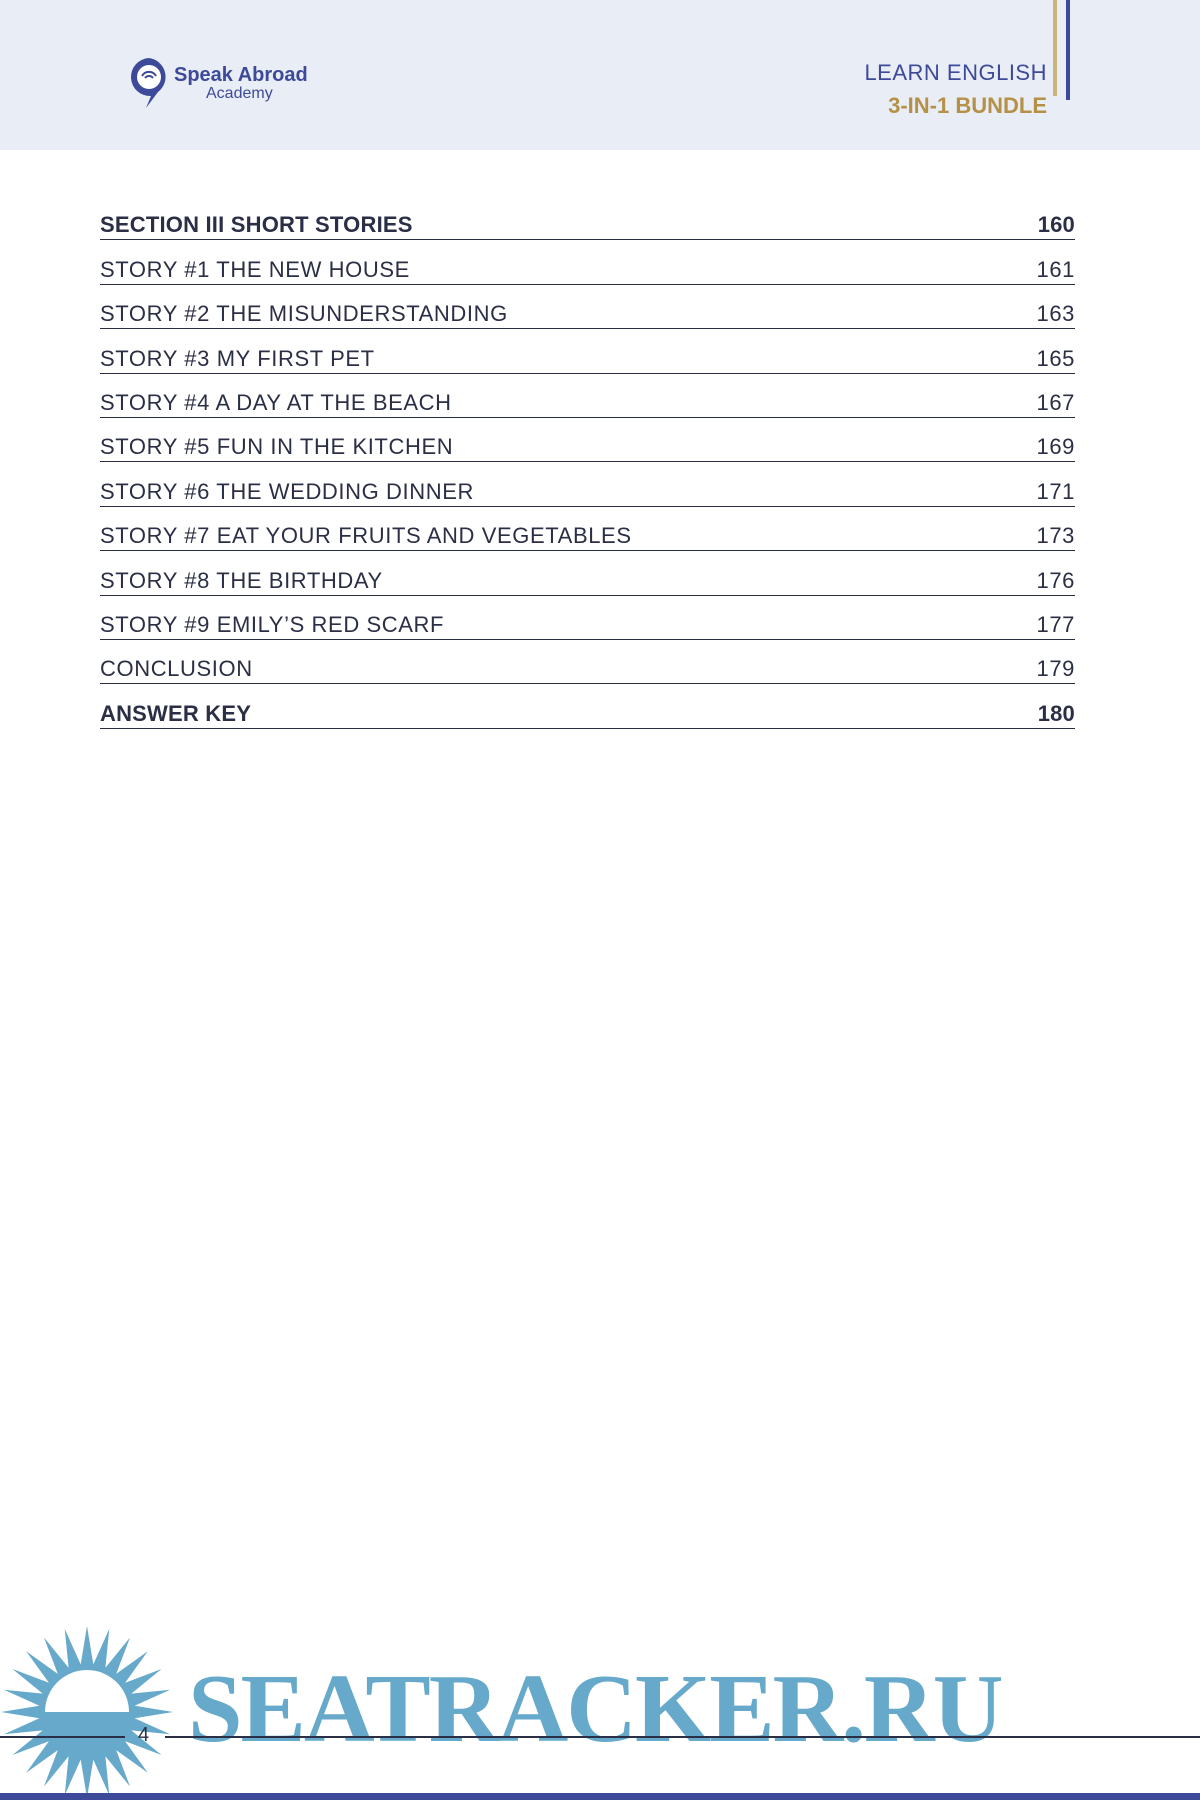 The height and width of the screenshot is (1800, 1200). Describe the element at coordinates (587, 573) in the screenshot. I see `toc-entry: STORY #8 THE BIRTHDAY 176` at that location.